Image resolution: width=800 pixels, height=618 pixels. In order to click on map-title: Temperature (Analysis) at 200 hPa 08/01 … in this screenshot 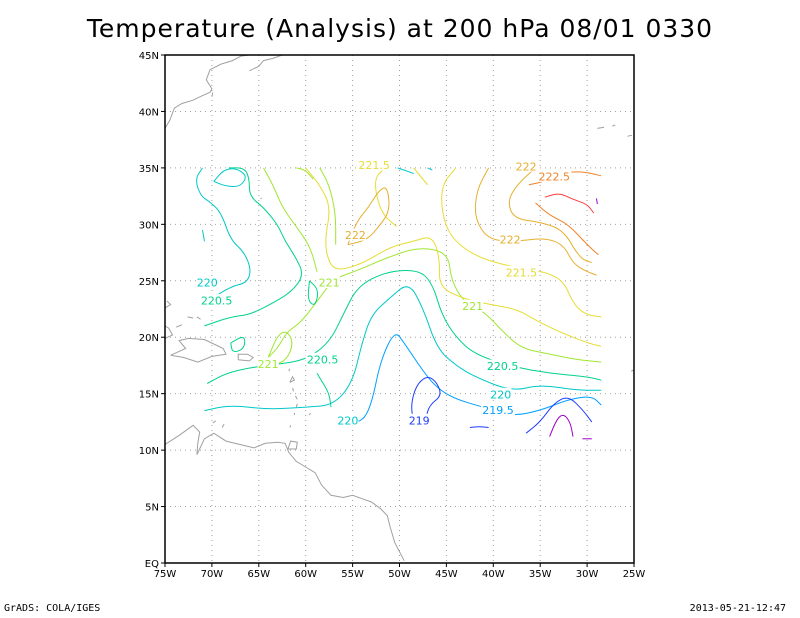, I will do `click(400, 28)`.